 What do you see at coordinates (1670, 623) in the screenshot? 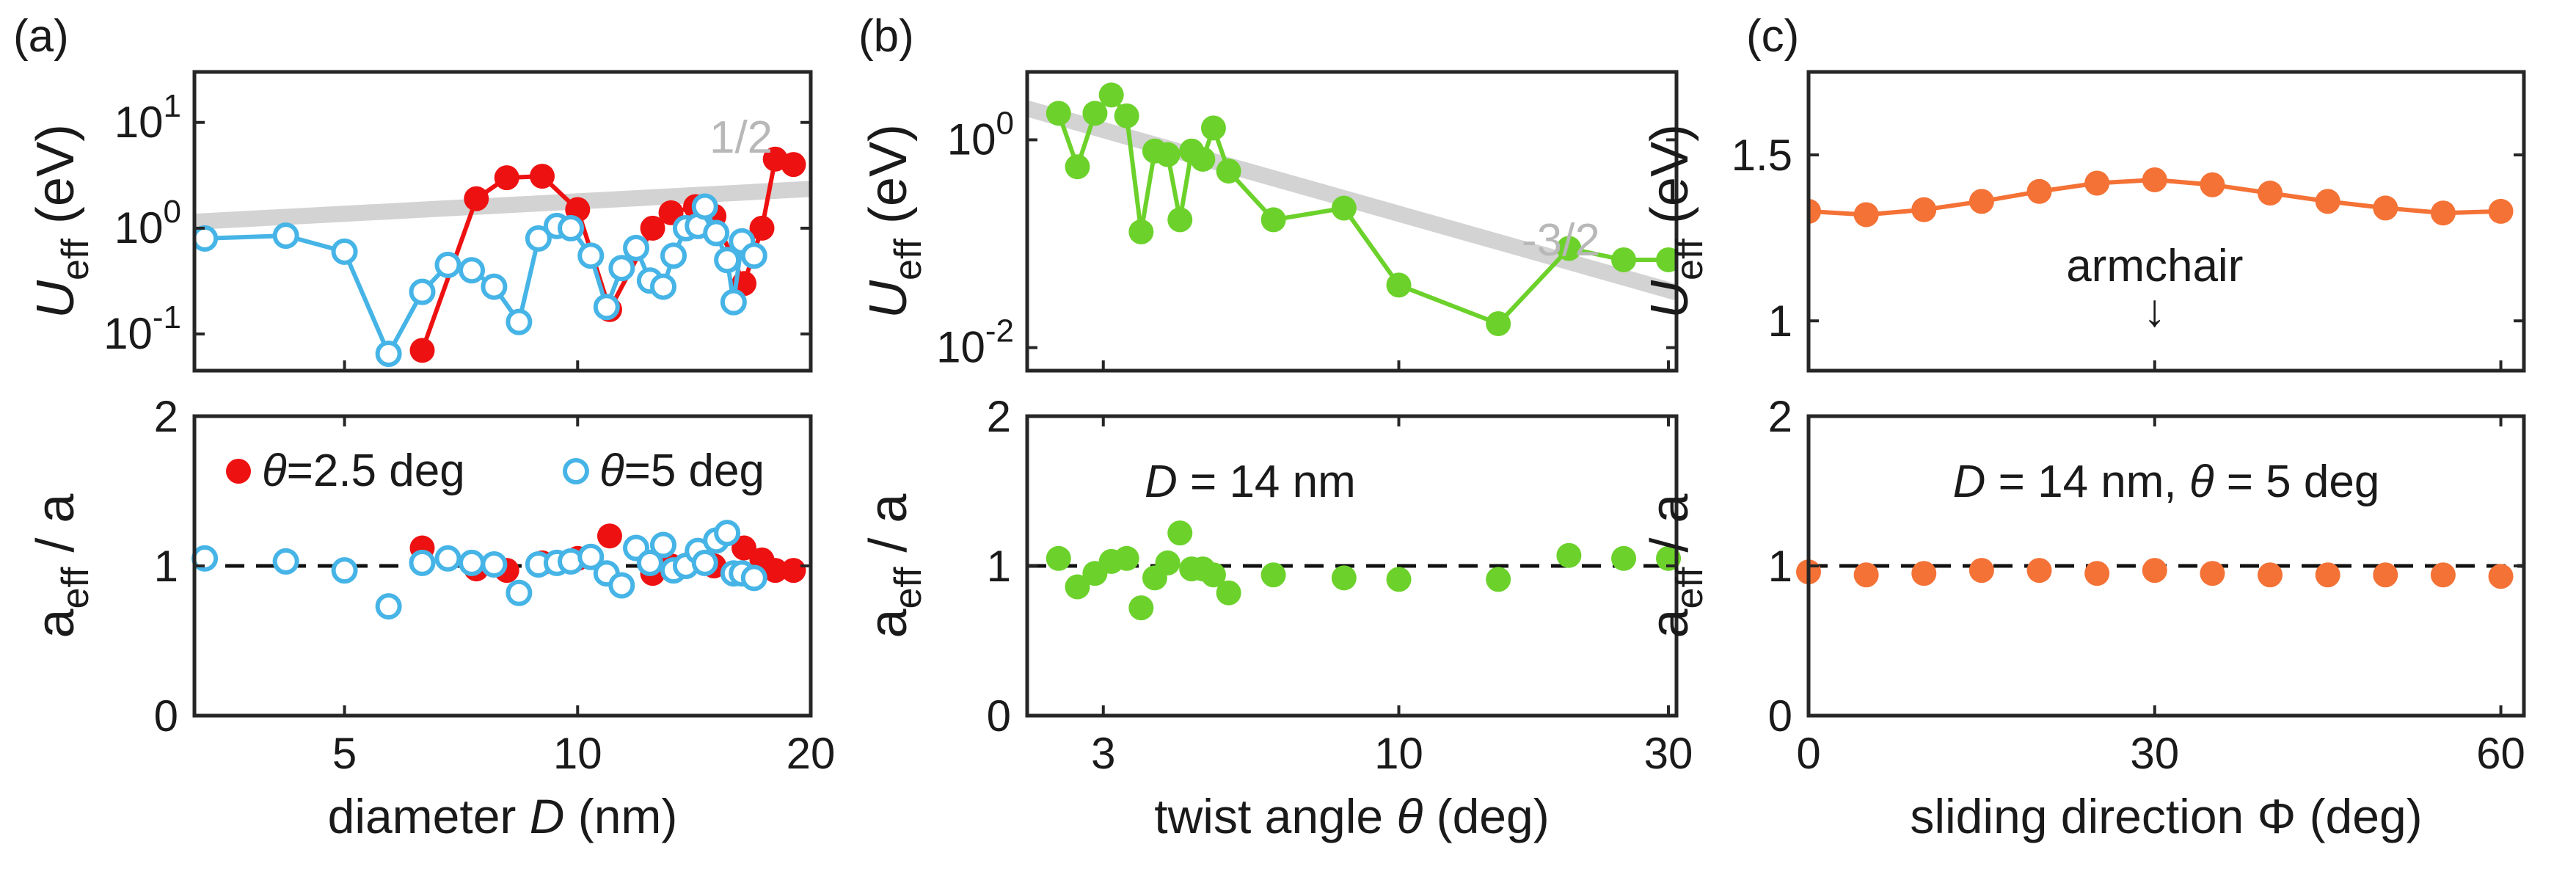
I see `panel-c-bottom-ylabel-main: a` at bounding box center [1670, 623].